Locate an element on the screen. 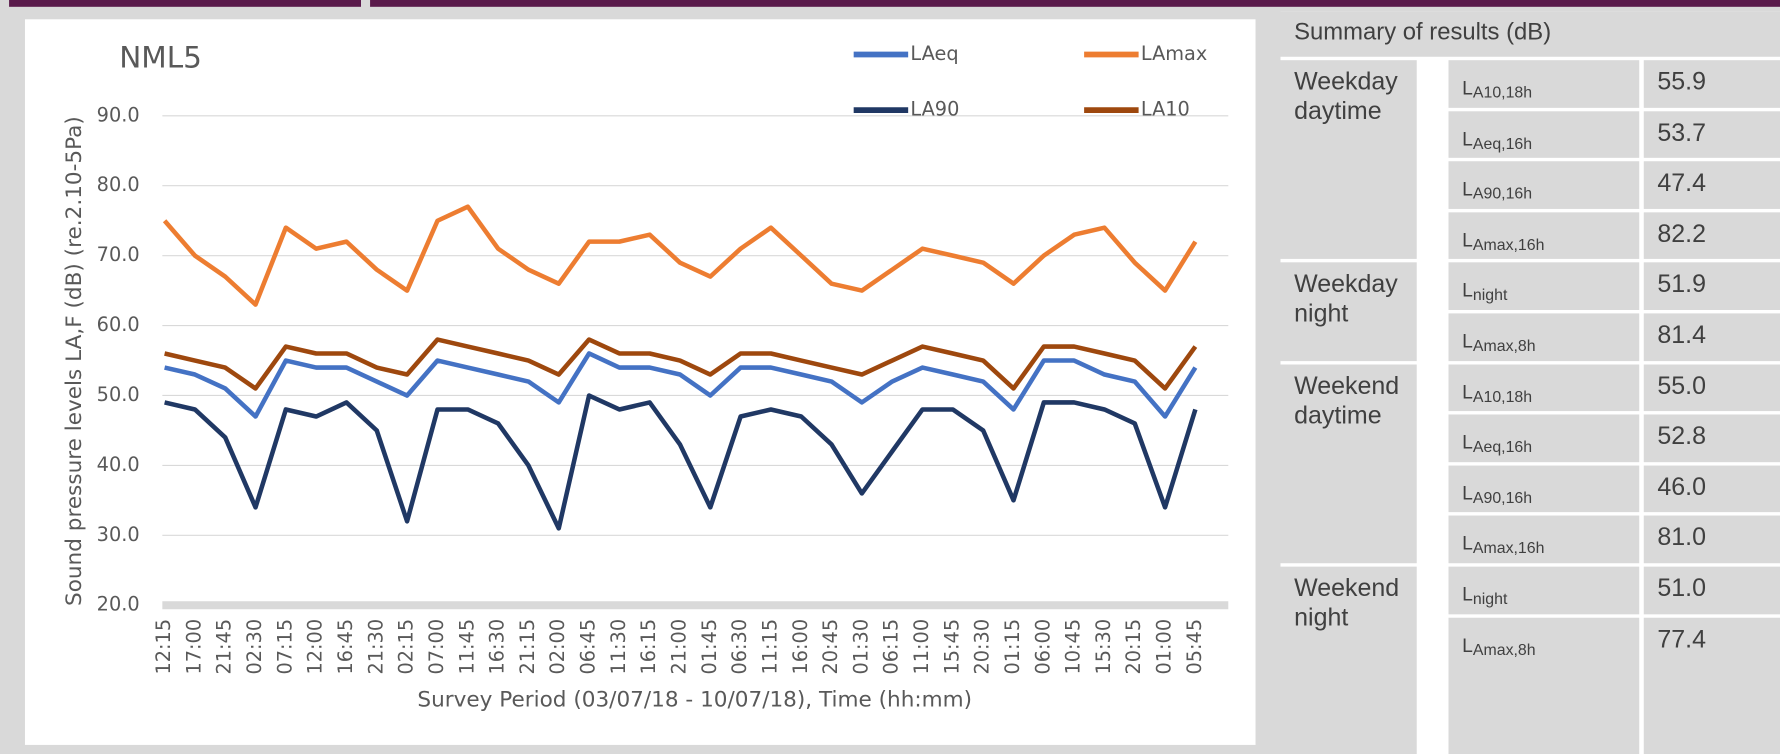 The image size is (1780, 754). x-tick-label: 21:15 is located at coordinates (527, 647).